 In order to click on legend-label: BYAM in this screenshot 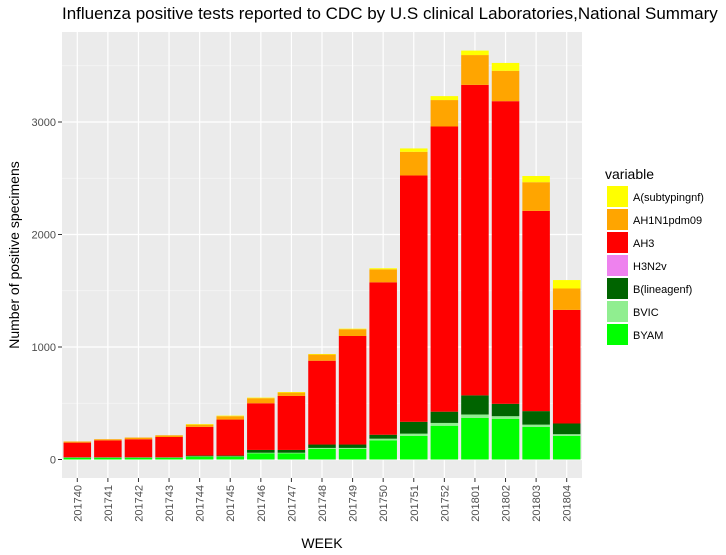, I will do `click(648, 336)`.